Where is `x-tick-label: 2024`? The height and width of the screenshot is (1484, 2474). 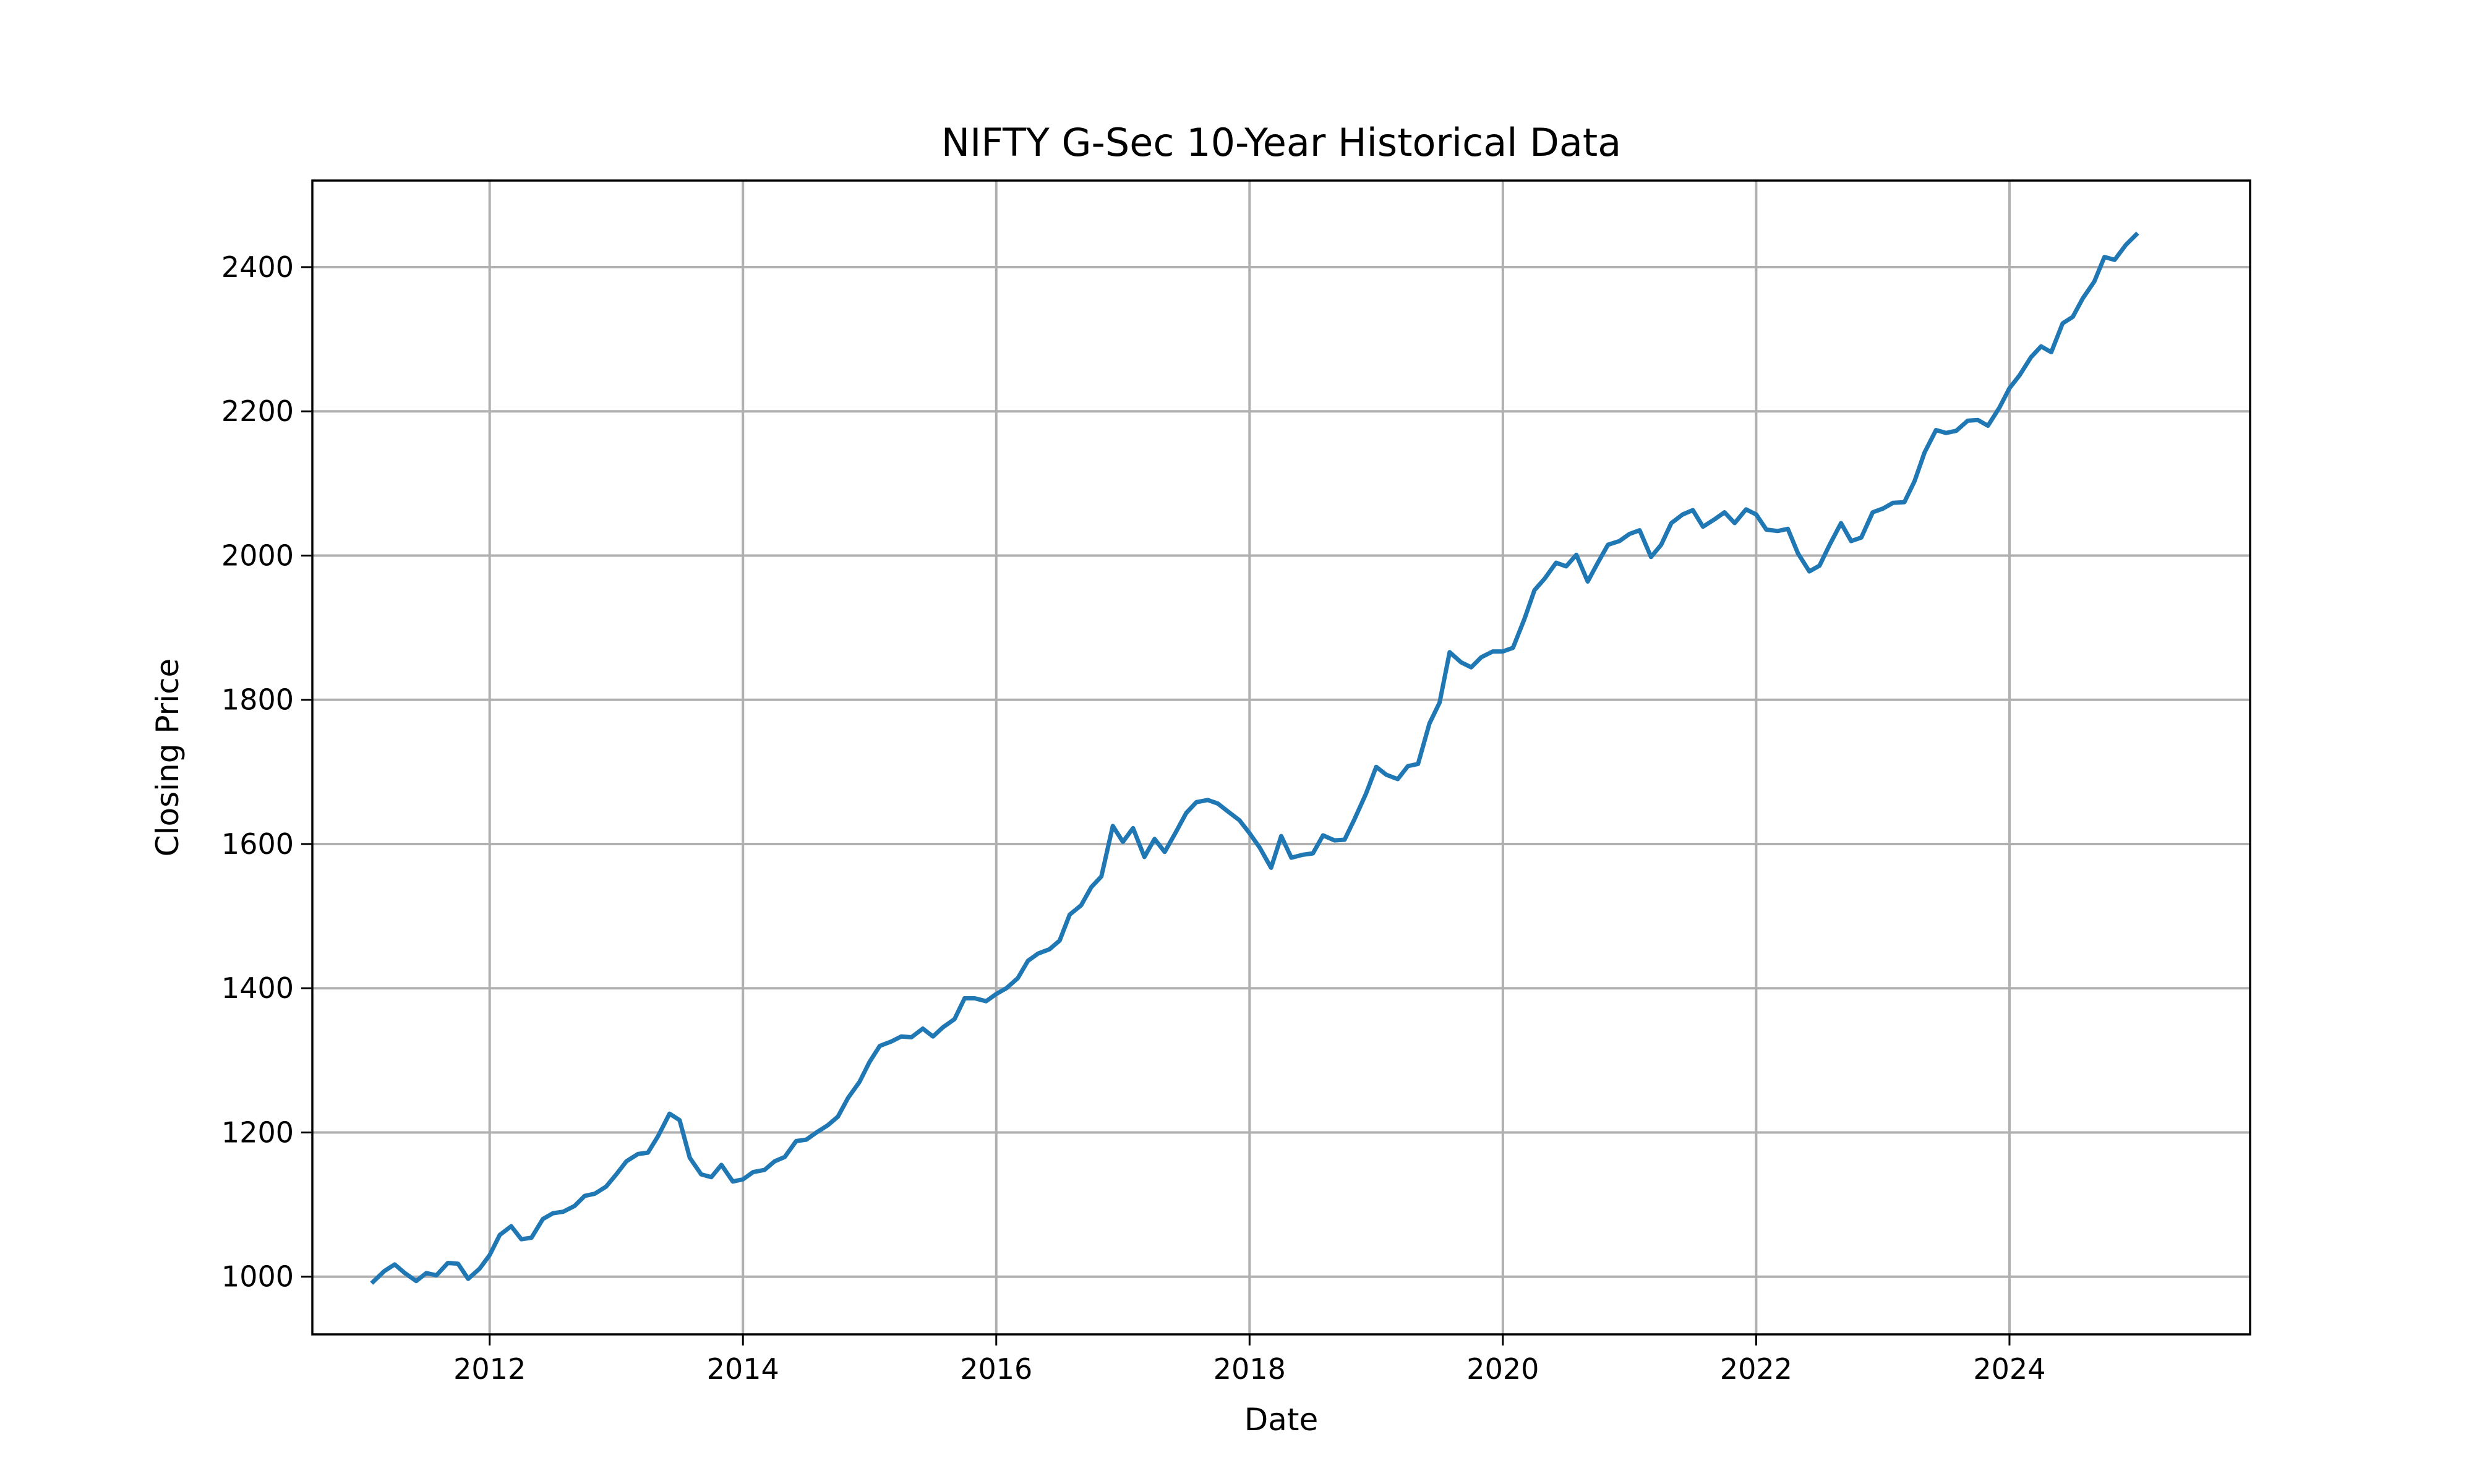
x-tick-label: 2024 is located at coordinates (2009, 1369).